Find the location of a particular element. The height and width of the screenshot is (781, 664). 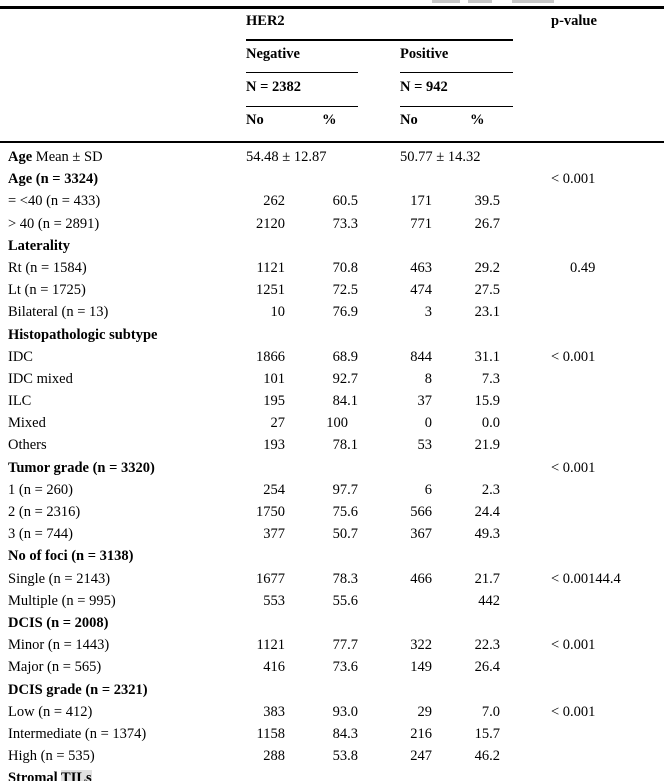

table-row: Minor (n = 1443) 1121 77.7 322 22.3 < 0.001 is located at coordinates (332, 645).